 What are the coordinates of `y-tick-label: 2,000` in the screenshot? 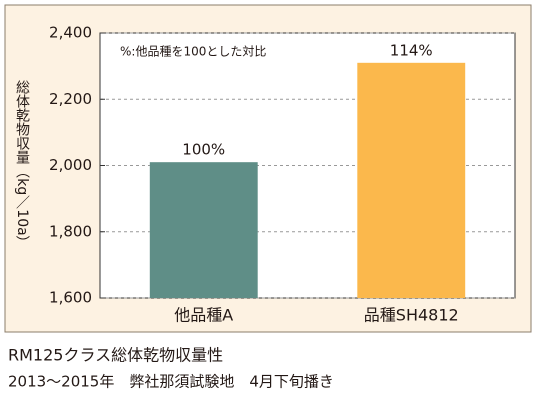 It's located at (70, 165).